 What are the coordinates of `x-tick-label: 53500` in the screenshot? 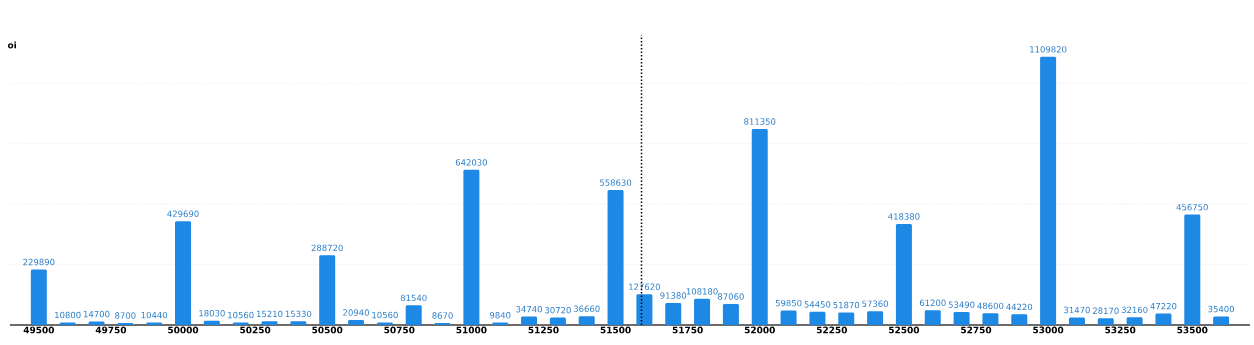 It's located at (1192, 330).